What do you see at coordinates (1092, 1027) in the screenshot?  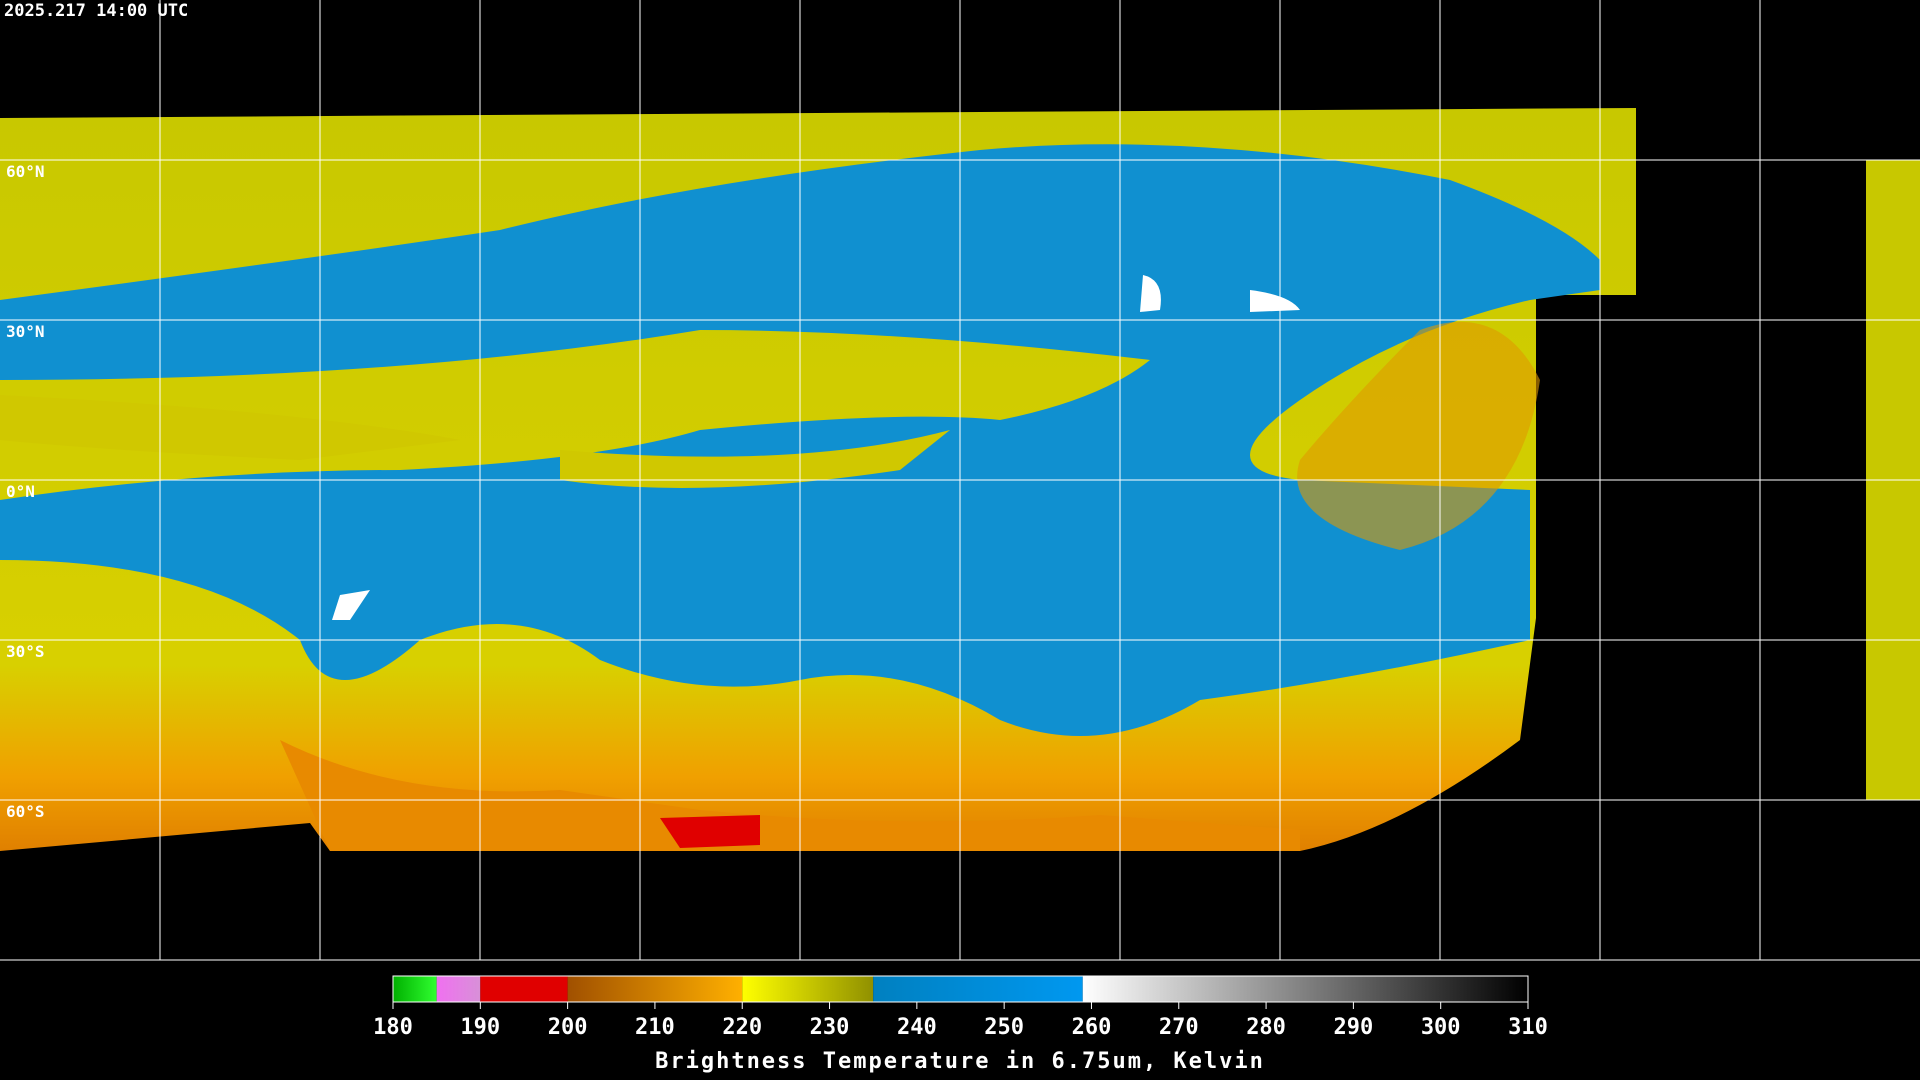 I see `colorbar-tick-label: 260` at bounding box center [1092, 1027].